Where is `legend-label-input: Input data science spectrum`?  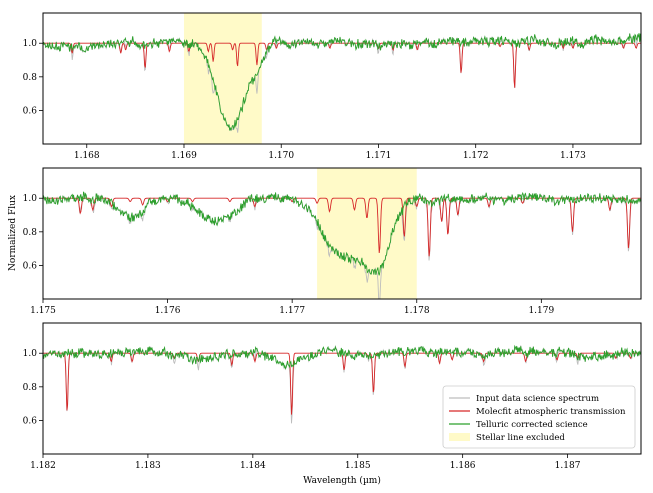 legend-label-input: Input data science spectrum is located at coordinates (537, 399).